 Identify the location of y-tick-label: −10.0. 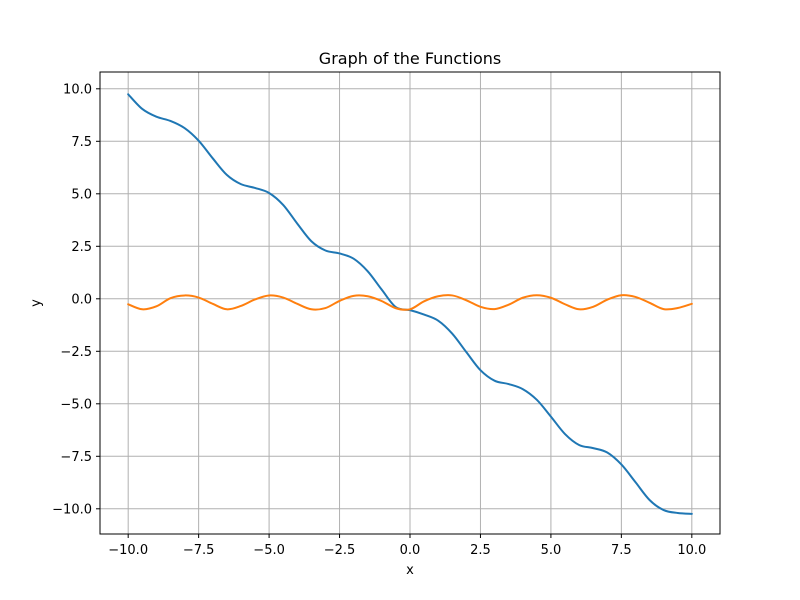
(72, 509).